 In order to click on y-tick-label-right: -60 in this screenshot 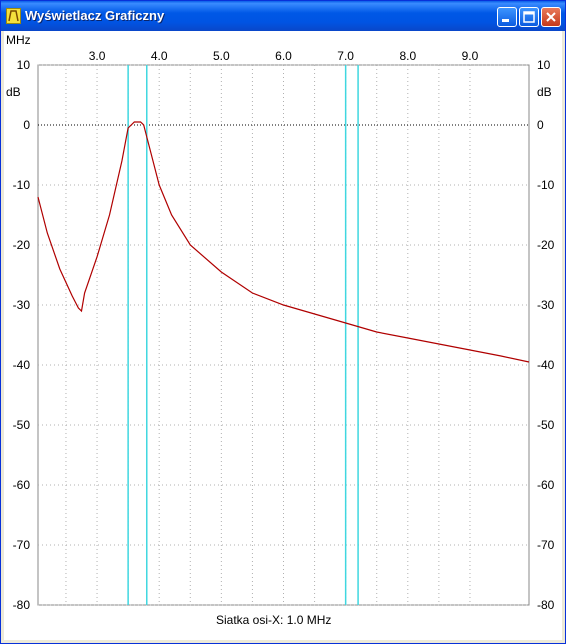, I will do `click(546, 485)`.